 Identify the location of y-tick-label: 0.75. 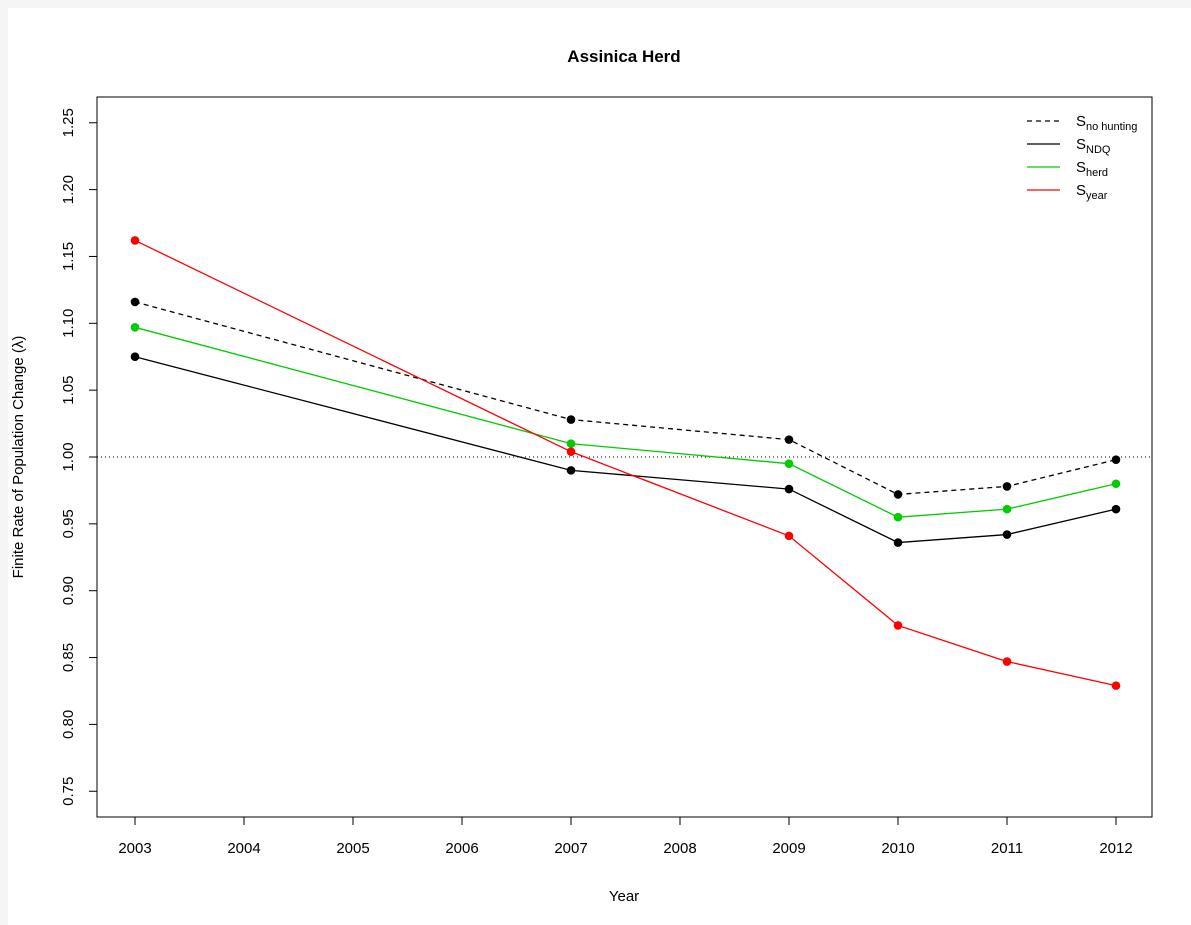
(68, 791).